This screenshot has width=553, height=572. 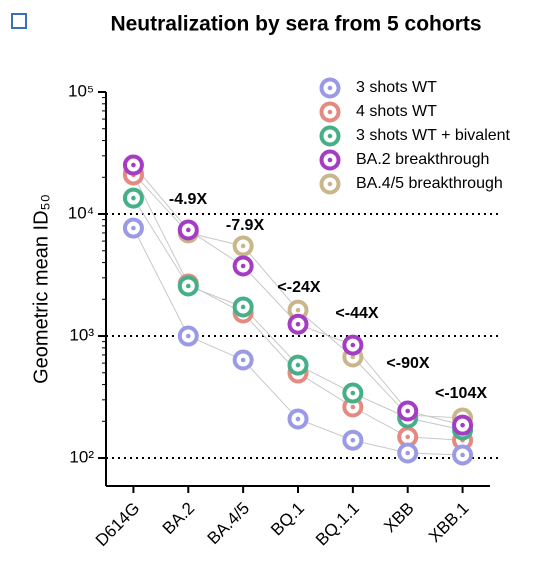 I want to click on legend-label: 3 shots WT, so click(x=396, y=87).